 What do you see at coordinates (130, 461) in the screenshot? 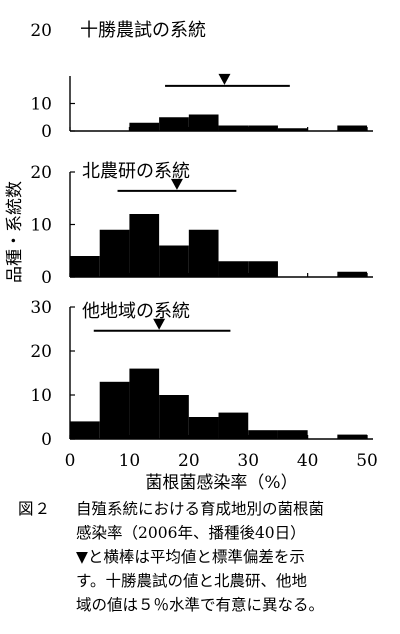
I see `xtick-label-10: 10` at bounding box center [130, 461].